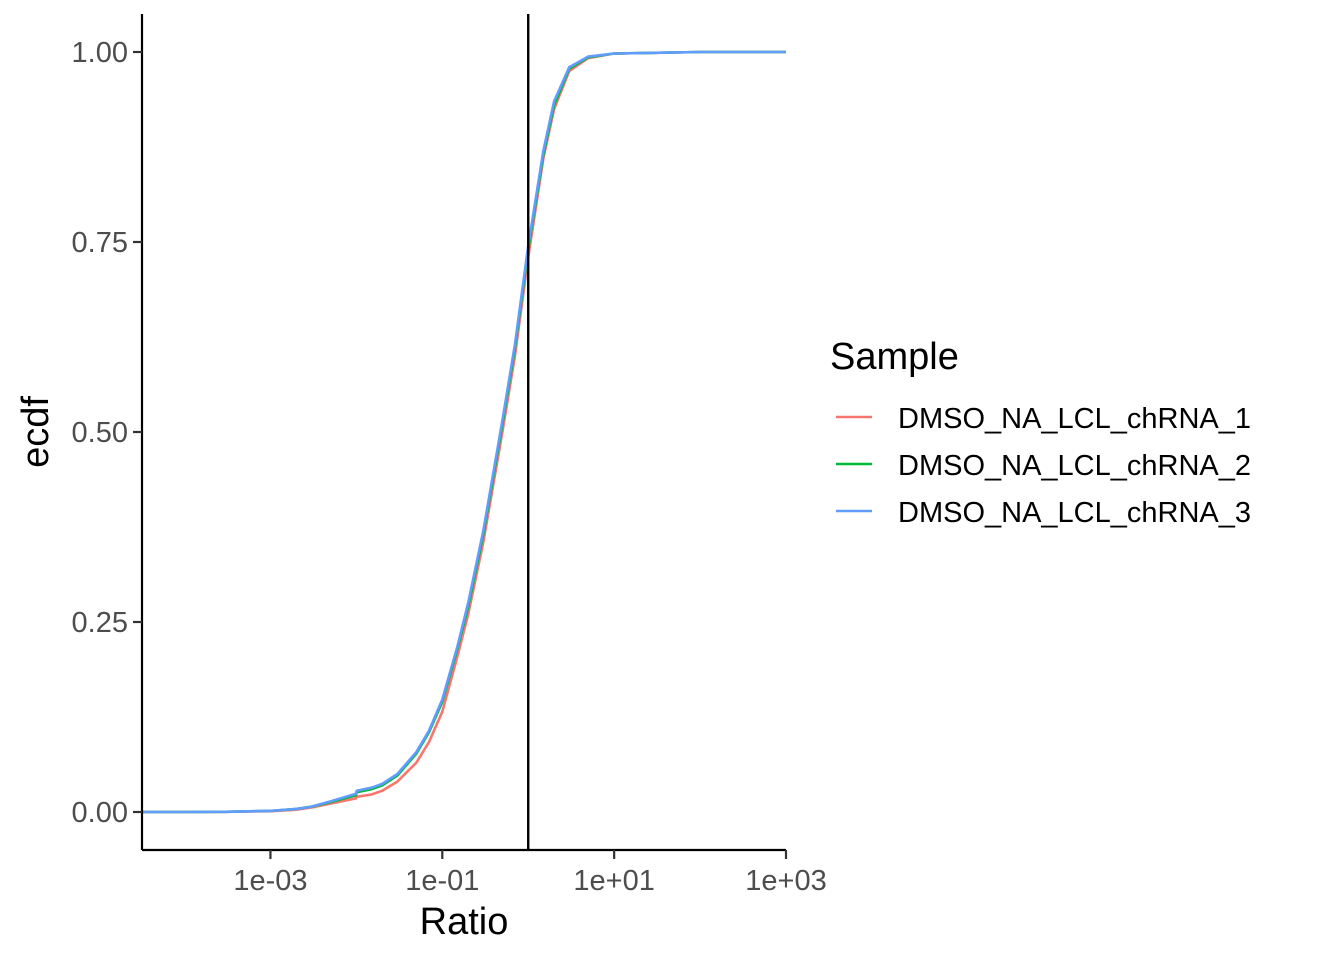 This screenshot has height=965, width=1344. Describe the element at coordinates (894, 357) in the screenshot. I see `legend-title: Sample` at that location.